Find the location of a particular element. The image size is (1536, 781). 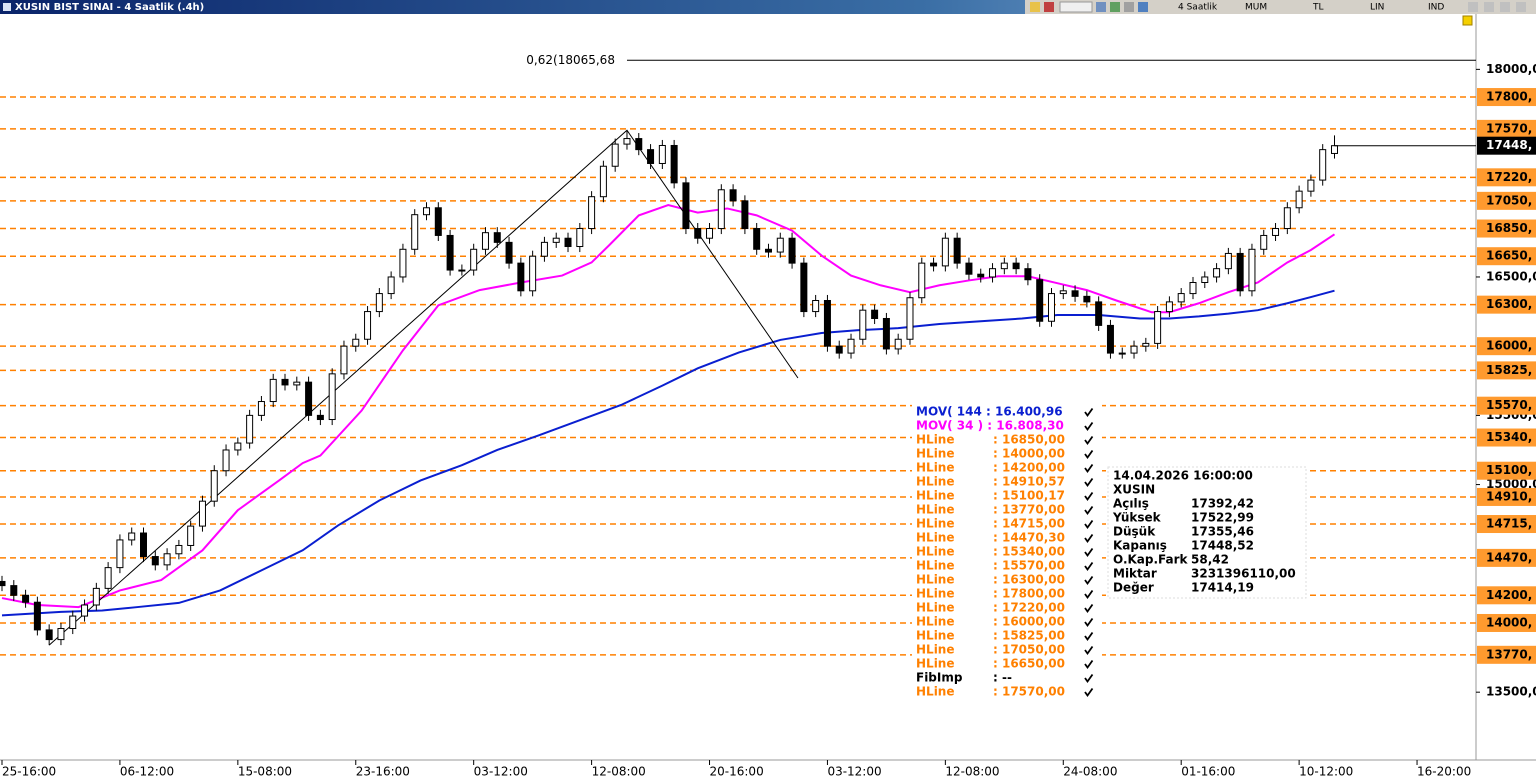

toolbar-button: 4 Saatlik is located at coordinates (1198, 8).